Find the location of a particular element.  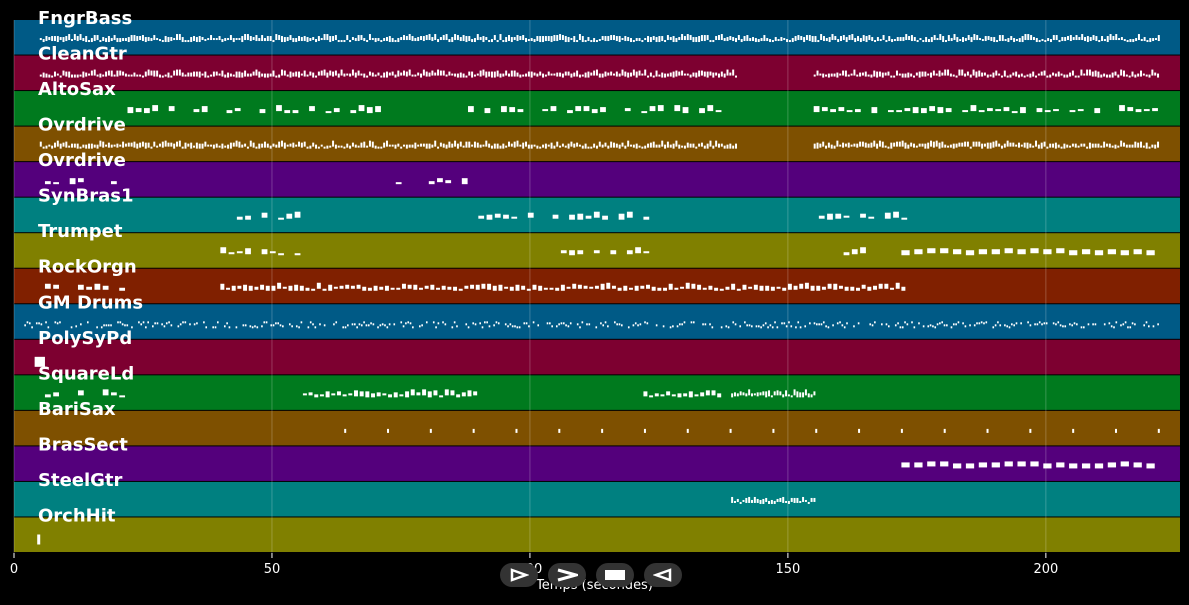

play-button is located at coordinates (519, 575).